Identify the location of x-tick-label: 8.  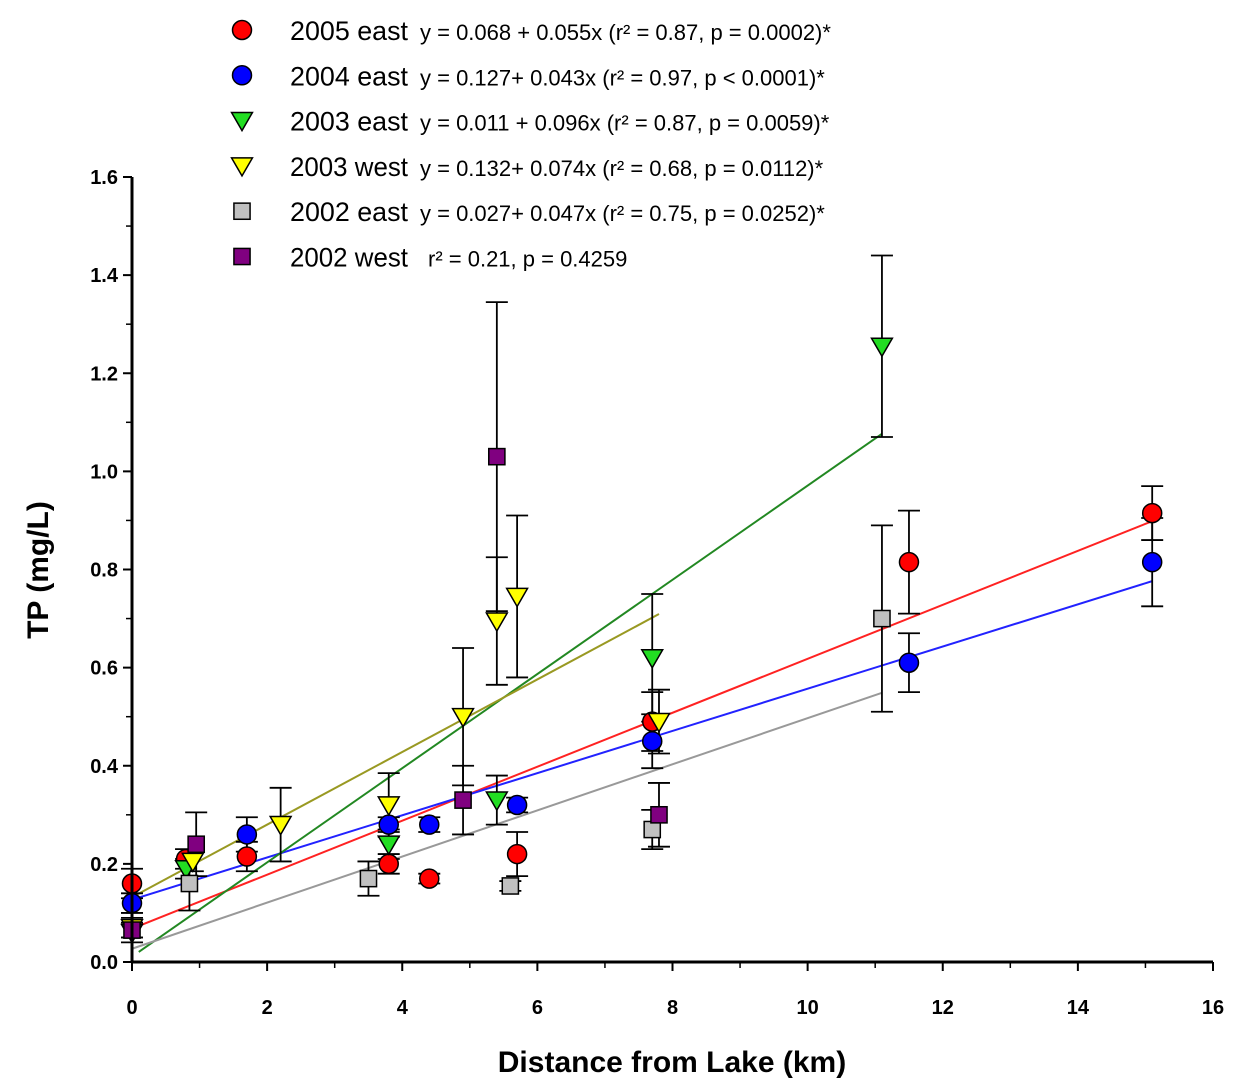
(672, 1008).